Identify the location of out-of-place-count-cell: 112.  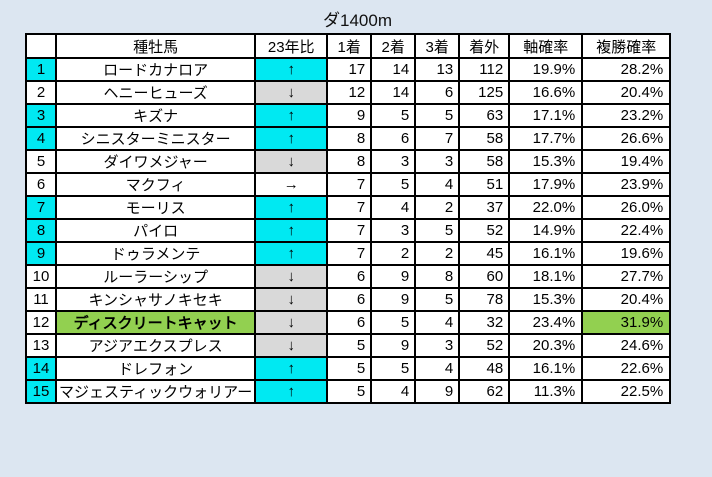
(484, 69).